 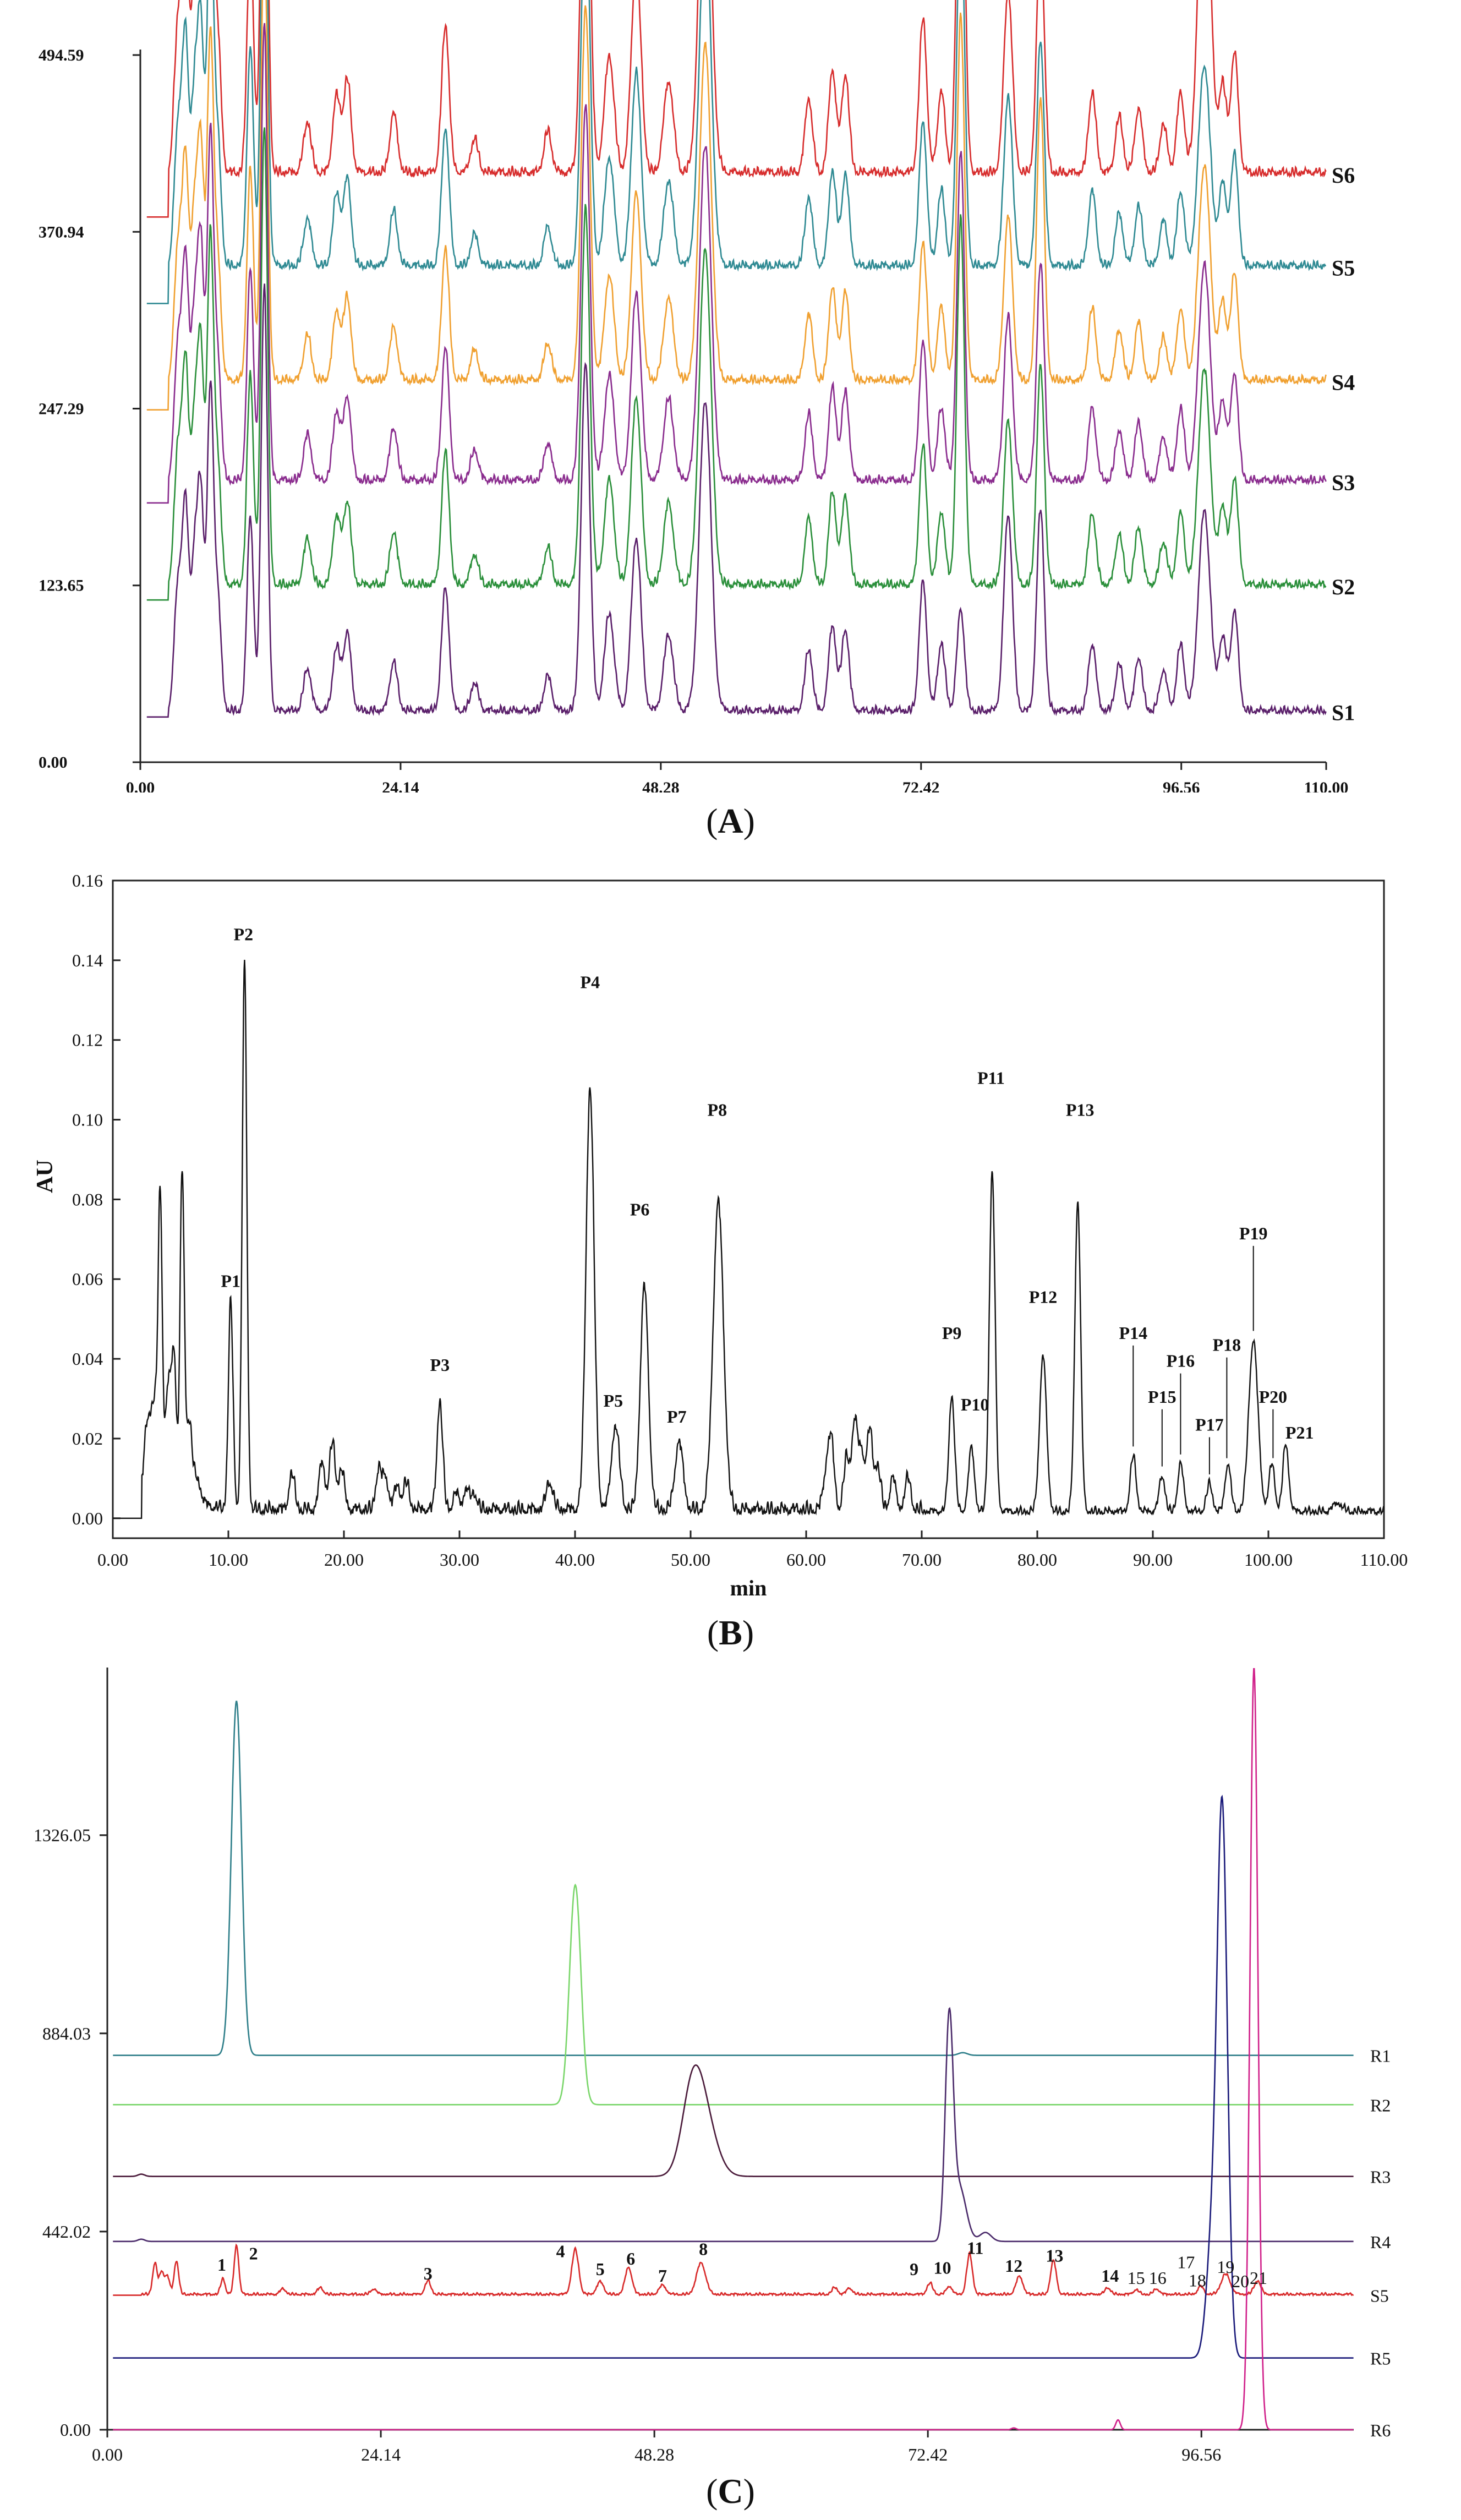 I want to click on series-label: R1, so click(x=1380, y=2056).